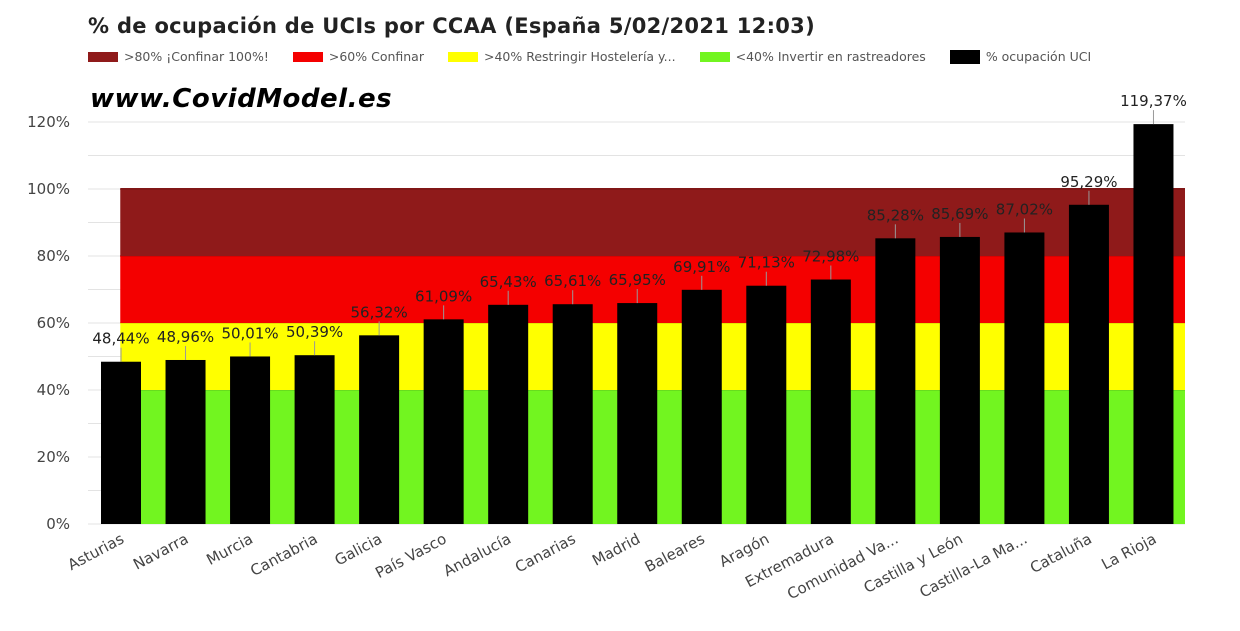 This screenshot has width=1240, height=631. Describe the element at coordinates (379, 429) in the screenshot. I see `bar-galicia` at that location.